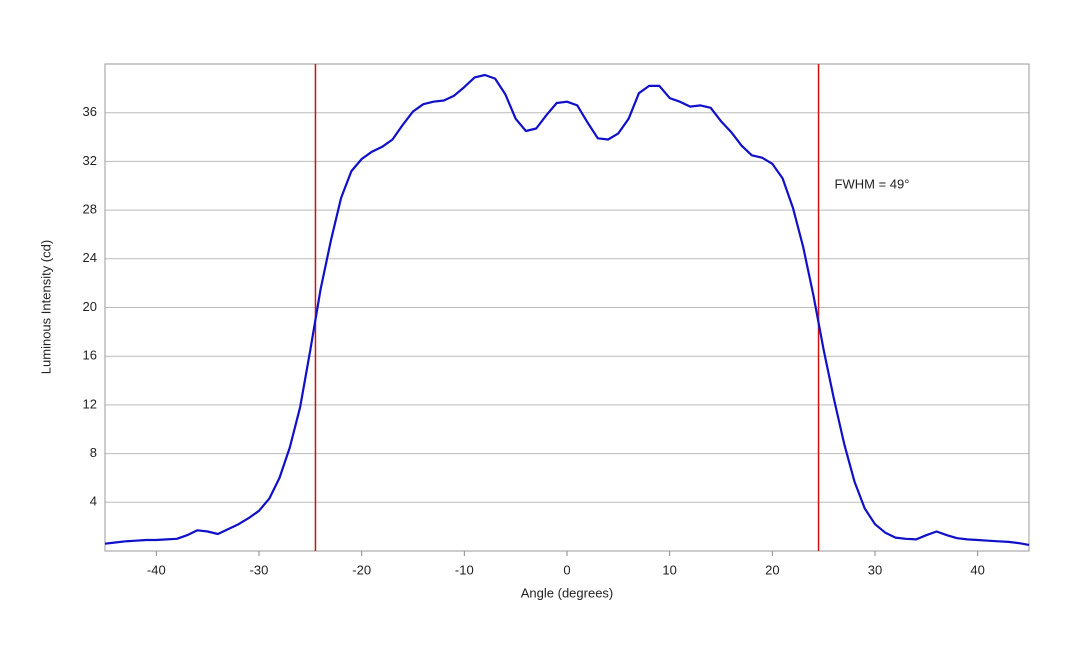 The image size is (1080, 653). Describe the element at coordinates (464, 569) in the screenshot. I see `x-tick-label: -10` at that location.